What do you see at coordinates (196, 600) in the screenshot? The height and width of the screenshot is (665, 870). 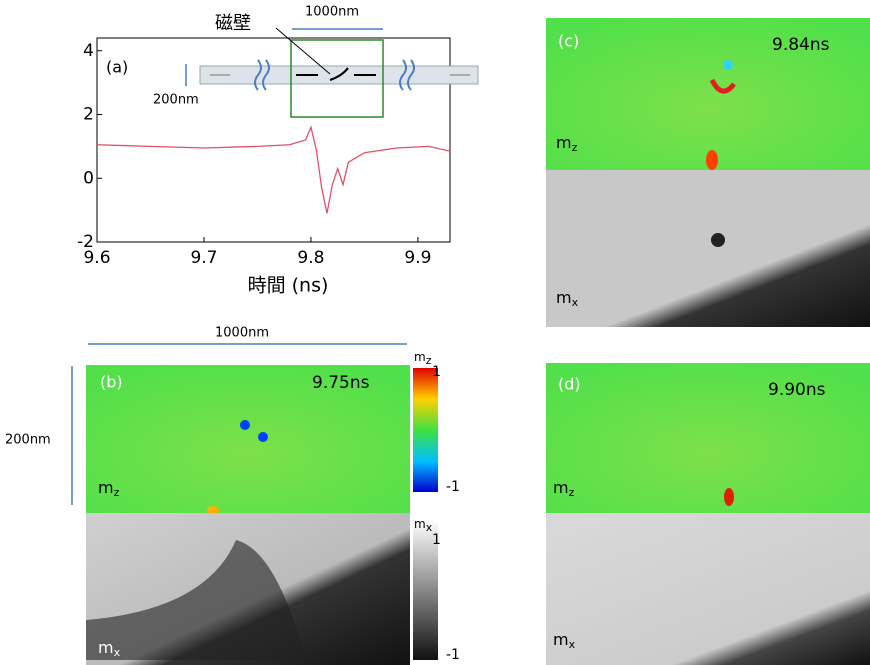 I see `mx-shade` at bounding box center [196, 600].